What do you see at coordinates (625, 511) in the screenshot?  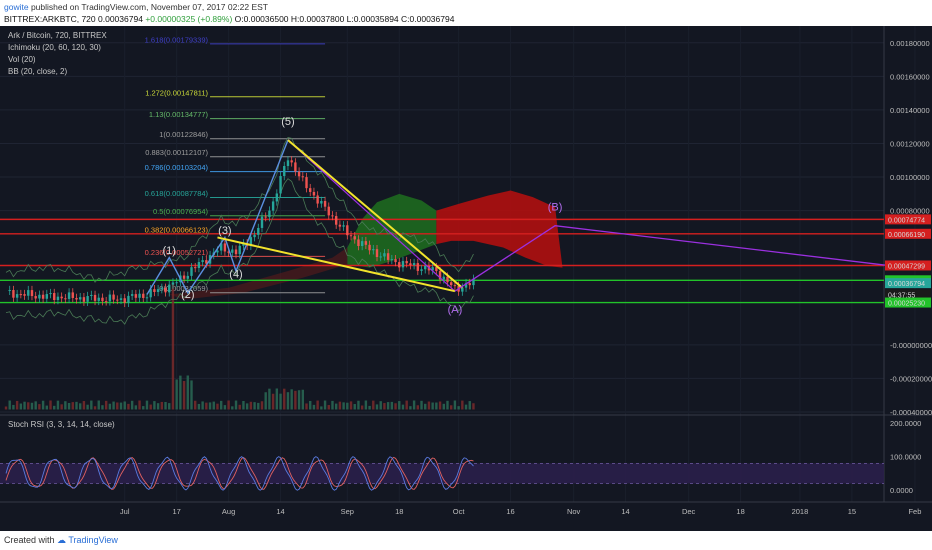 I see `time-tick-9: 14` at bounding box center [625, 511].